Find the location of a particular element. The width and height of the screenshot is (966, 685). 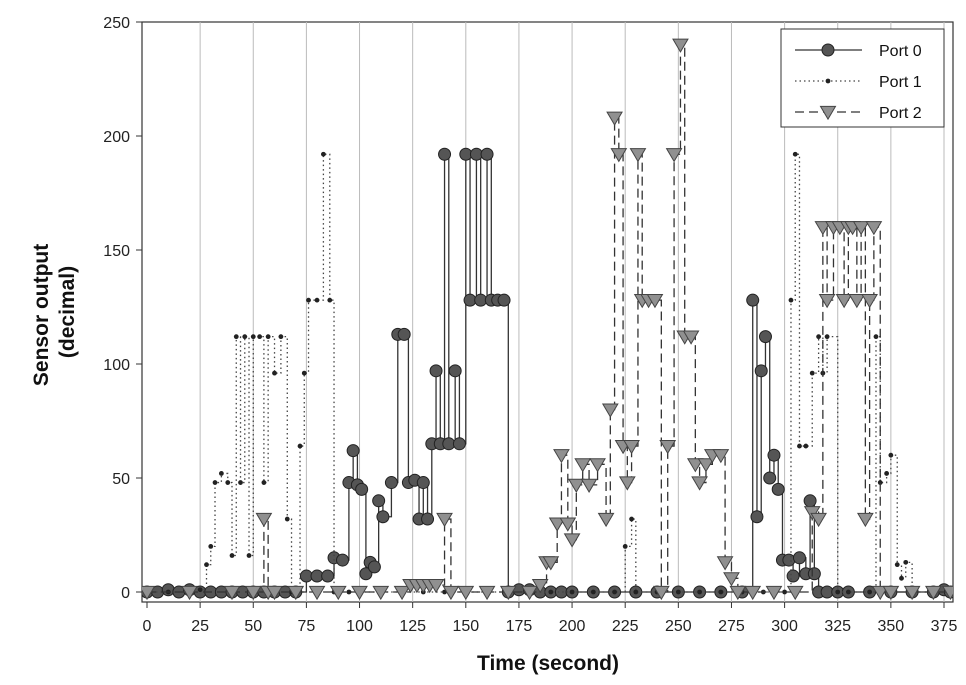

y-axis-ticks: 0 50 100 150 200 250 is located at coordinates (122, 308).